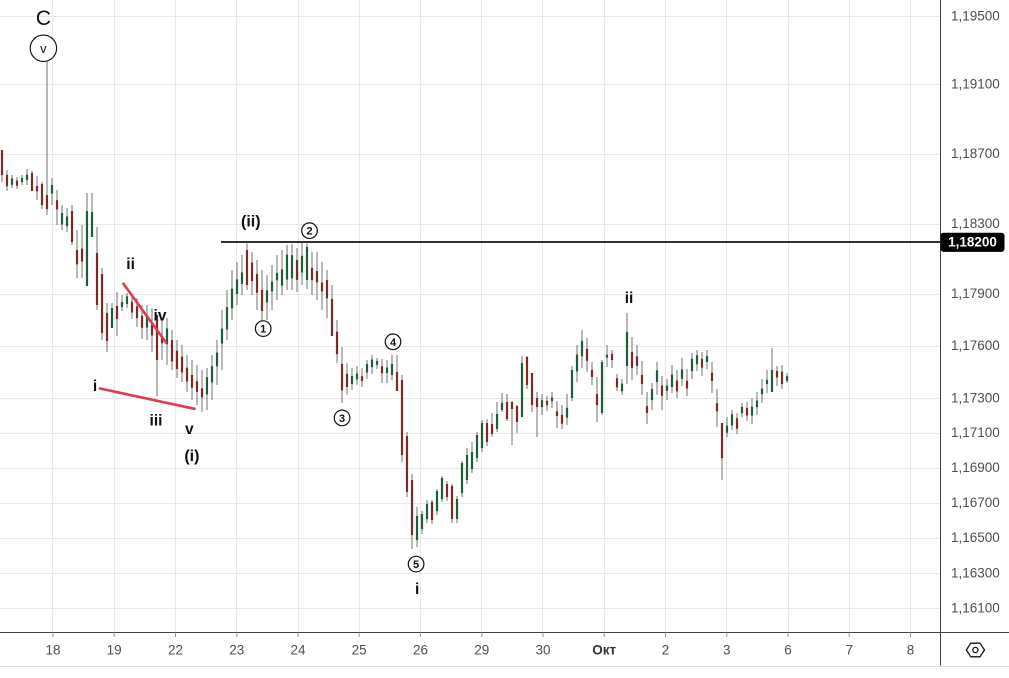 This screenshot has width=1009, height=678. I want to click on svg-text: 4, so click(393, 343).